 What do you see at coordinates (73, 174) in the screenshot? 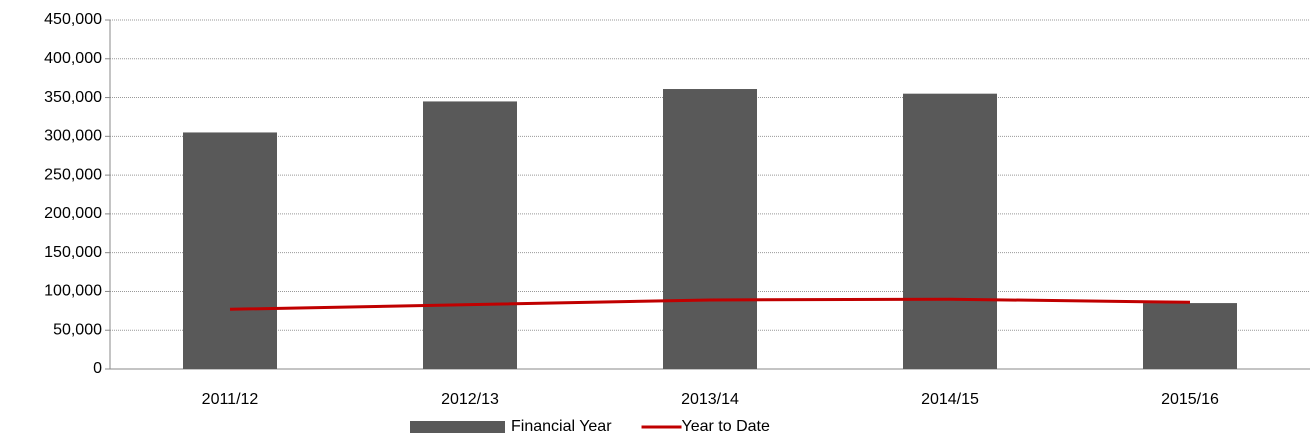
I see `y-tick-label: 250,000` at bounding box center [73, 174].